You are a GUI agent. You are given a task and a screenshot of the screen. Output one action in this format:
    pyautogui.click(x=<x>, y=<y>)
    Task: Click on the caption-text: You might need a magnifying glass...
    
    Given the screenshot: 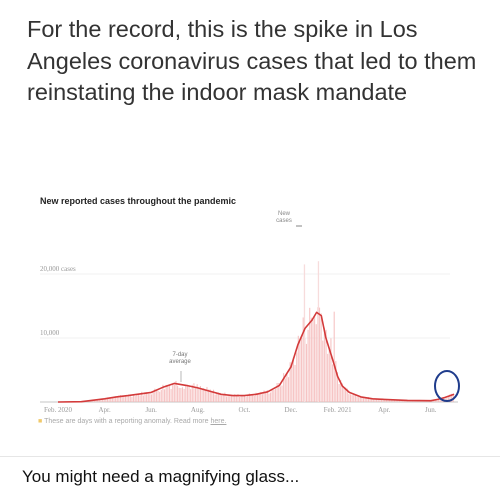 What is the action you would take?
    pyautogui.click(x=160, y=477)
    